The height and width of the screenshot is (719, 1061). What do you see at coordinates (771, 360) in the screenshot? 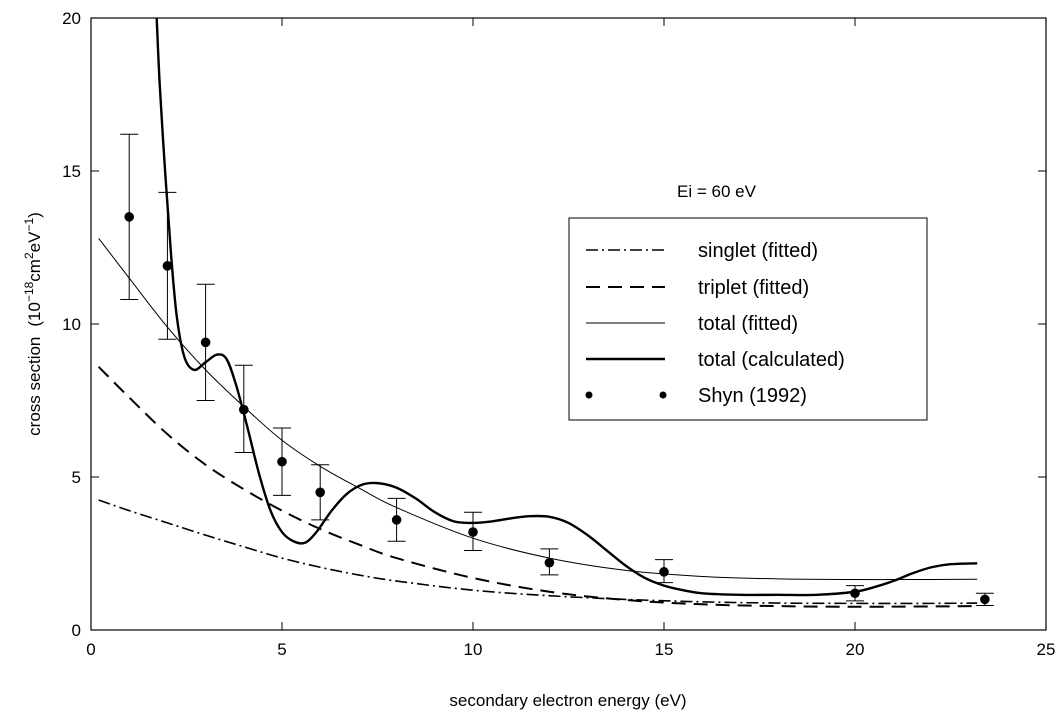
I see `legend-label-total-calculated: total (calculated)` at bounding box center [771, 360].